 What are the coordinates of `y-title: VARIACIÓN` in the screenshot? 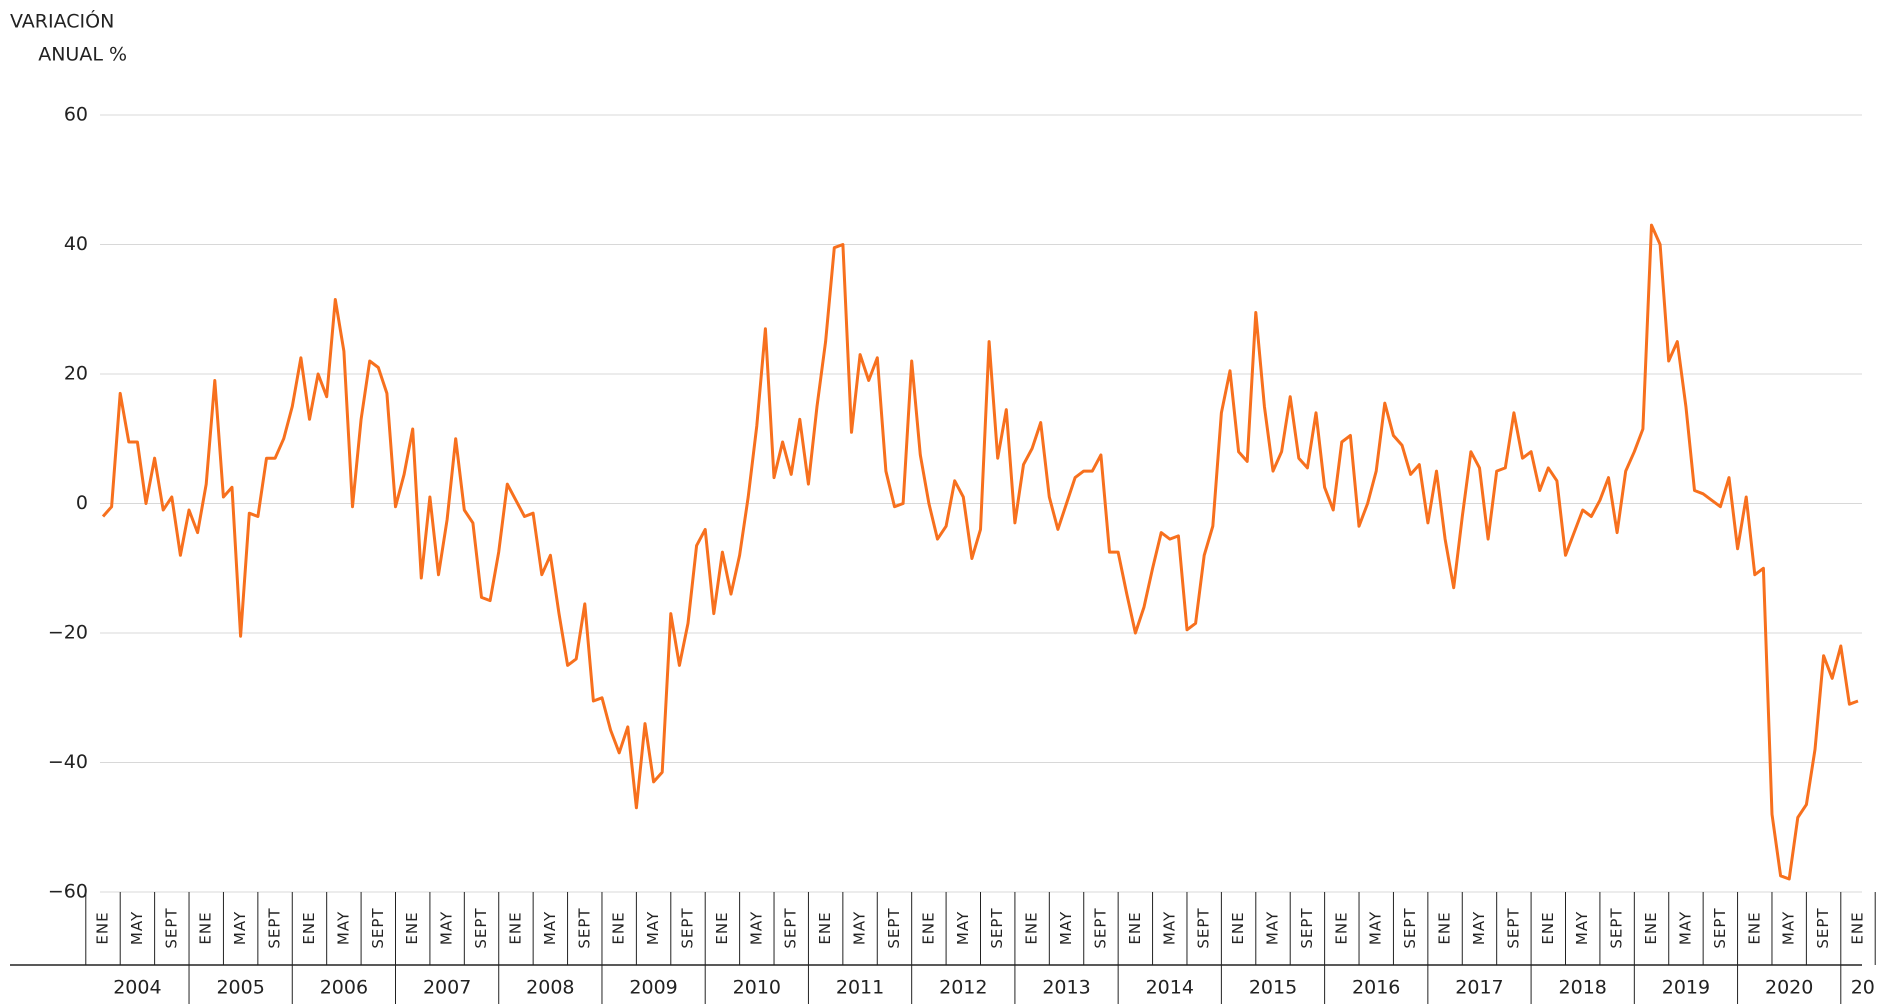 It's located at (62, 21).